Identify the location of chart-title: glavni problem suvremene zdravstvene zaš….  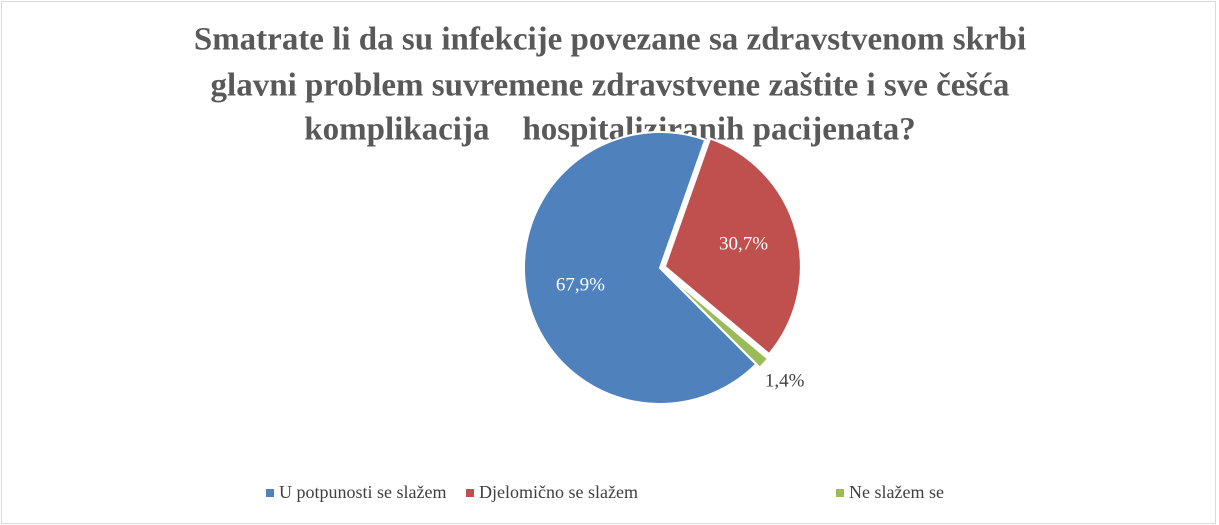
(610, 86).